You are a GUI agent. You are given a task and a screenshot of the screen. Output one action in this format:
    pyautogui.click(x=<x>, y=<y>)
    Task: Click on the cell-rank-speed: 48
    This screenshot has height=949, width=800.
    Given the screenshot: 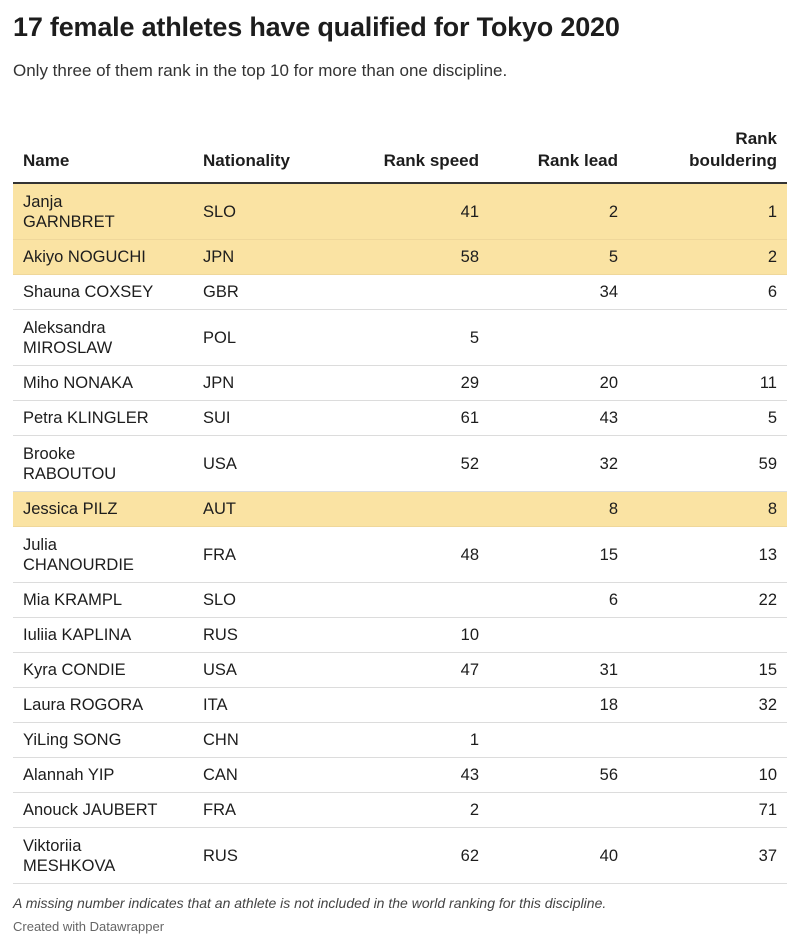 What is the action you would take?
    pyautogui.click(x=399, y=554)
    